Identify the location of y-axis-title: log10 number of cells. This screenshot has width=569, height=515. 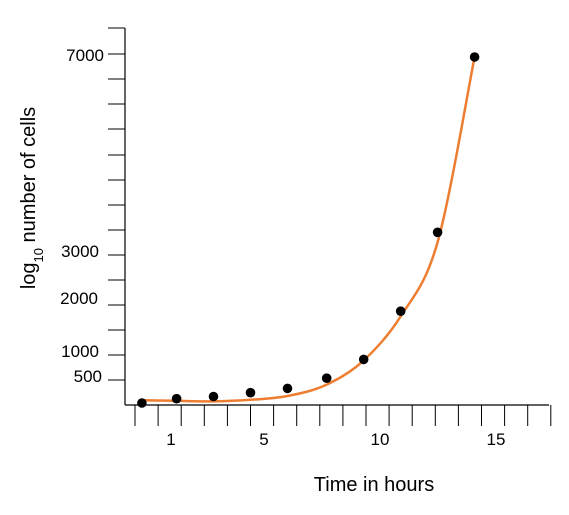
(32, 198).